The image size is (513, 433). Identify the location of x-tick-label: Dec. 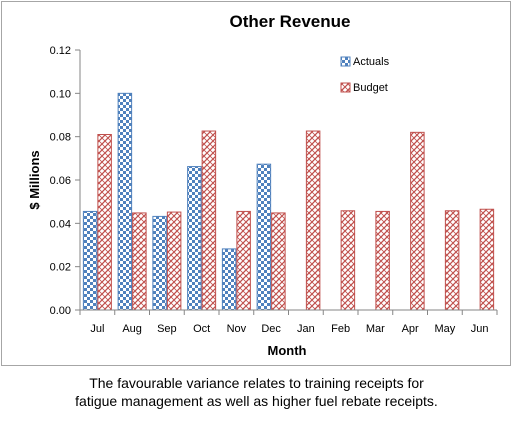
(271, 329).